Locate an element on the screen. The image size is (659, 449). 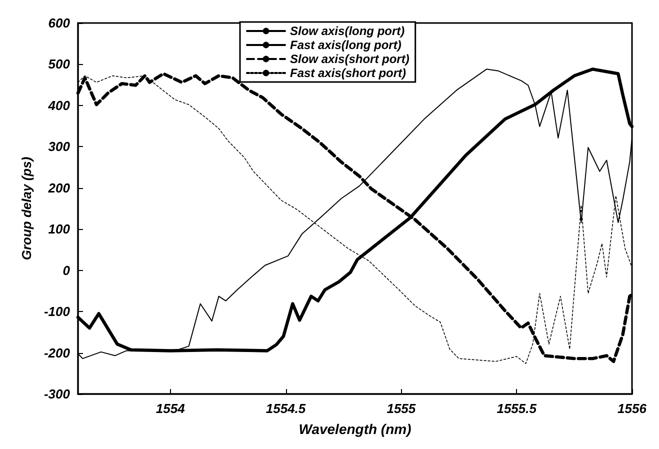
y-tick-label: 0 is located at coordinates (66, 270).